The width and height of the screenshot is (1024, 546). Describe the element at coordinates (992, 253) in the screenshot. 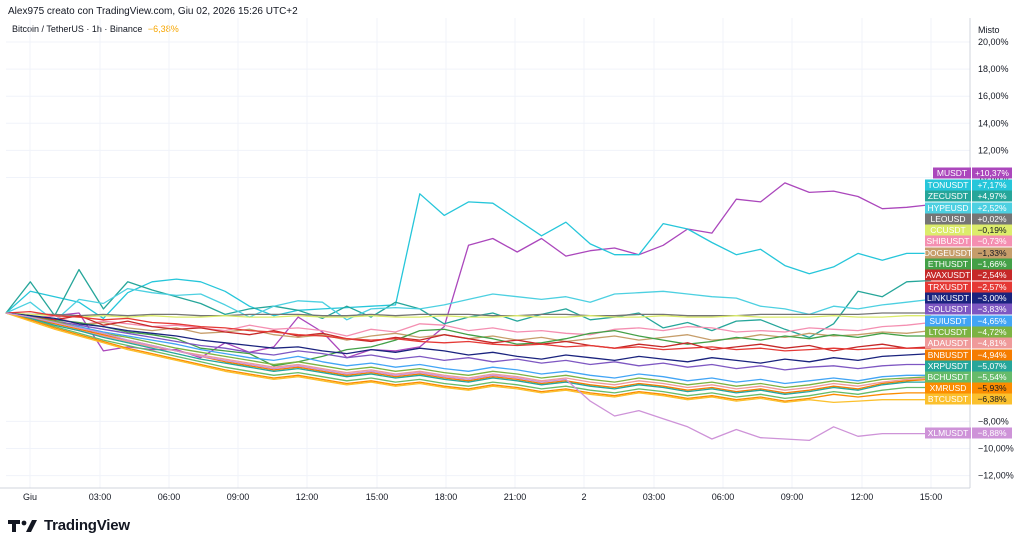

I see `series-value-label: −1,33%` at that location.